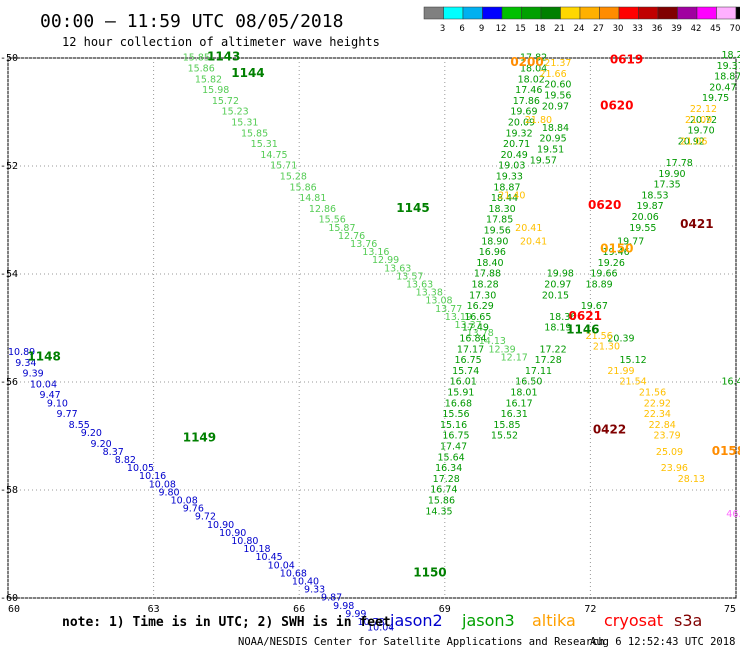  Describe the element at coordinates (25, 363) in the screenshot. I see `wave-height-label: 9.34` at that location.